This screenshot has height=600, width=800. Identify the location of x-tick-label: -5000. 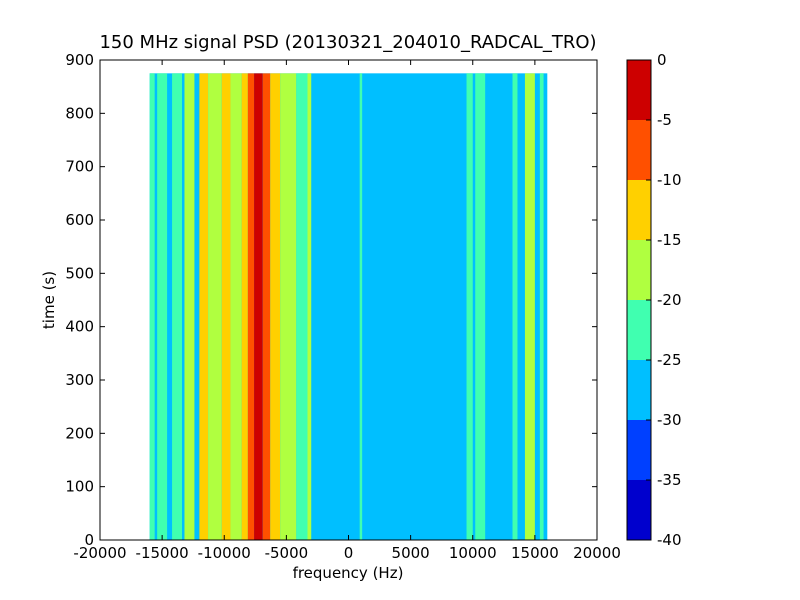
(287, 553).